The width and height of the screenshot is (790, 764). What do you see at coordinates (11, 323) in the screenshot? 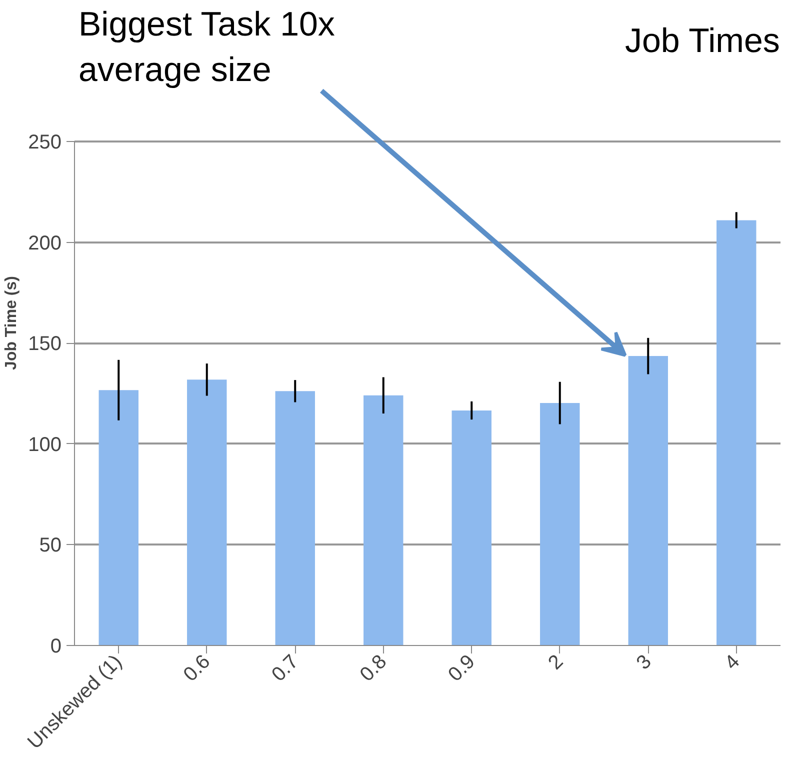
I see `y-axis-title: Job Time (s)` at bounding box center [11, 323].